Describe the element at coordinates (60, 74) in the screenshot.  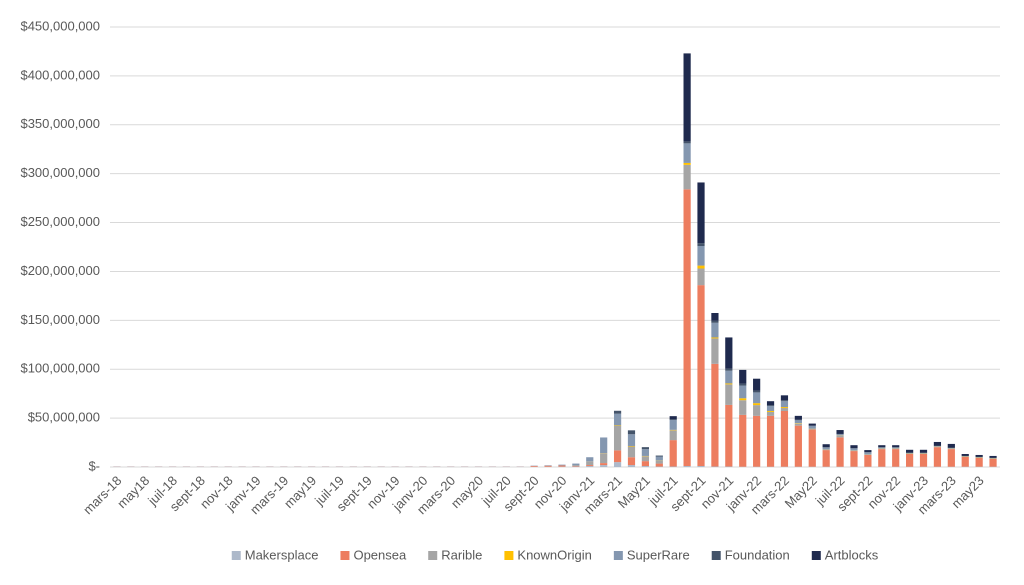
I see `y-tick-label: $400,000,000` at that location.